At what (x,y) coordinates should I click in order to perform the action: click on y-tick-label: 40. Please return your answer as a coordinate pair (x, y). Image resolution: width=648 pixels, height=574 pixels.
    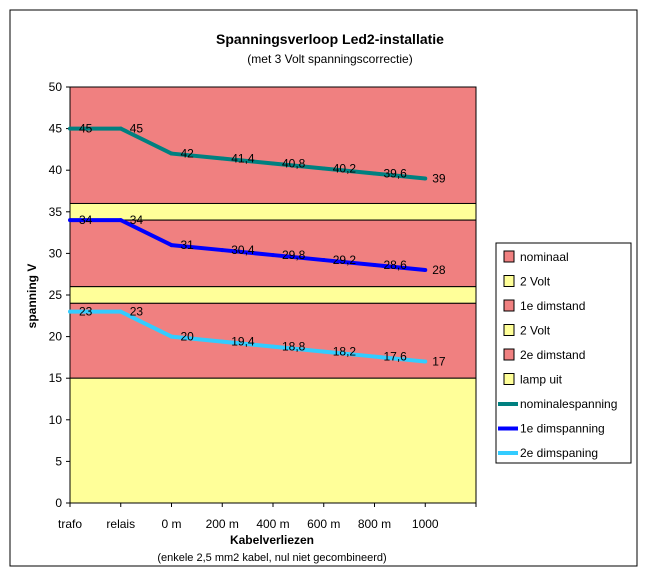
    Looking at the image, I should click on (56, 170).